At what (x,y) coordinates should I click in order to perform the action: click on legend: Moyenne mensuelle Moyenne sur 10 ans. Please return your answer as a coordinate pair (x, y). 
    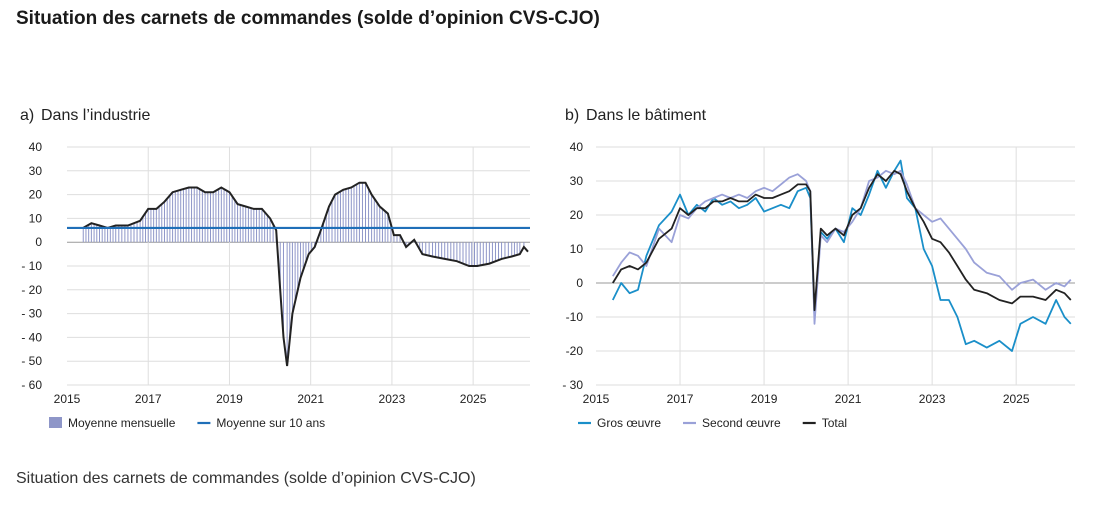
    Looking at the image, I should click on (187, 423).